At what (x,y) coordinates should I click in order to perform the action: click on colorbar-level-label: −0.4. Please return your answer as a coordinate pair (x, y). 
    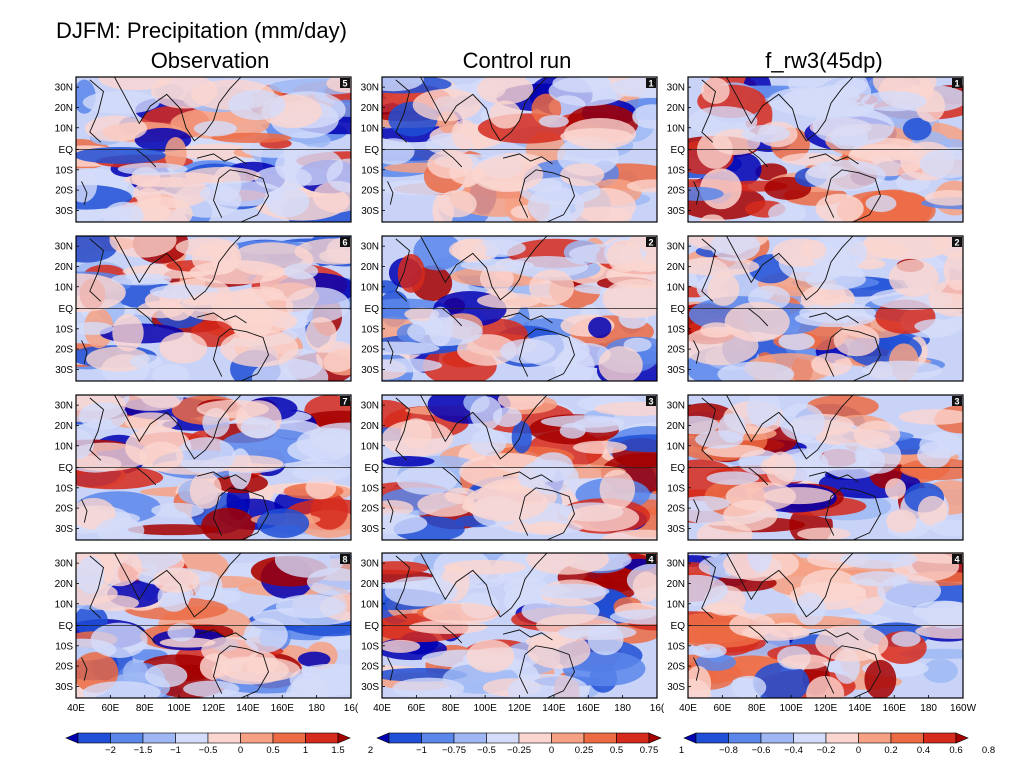
    Looking at the image, I should click on (793, 750).